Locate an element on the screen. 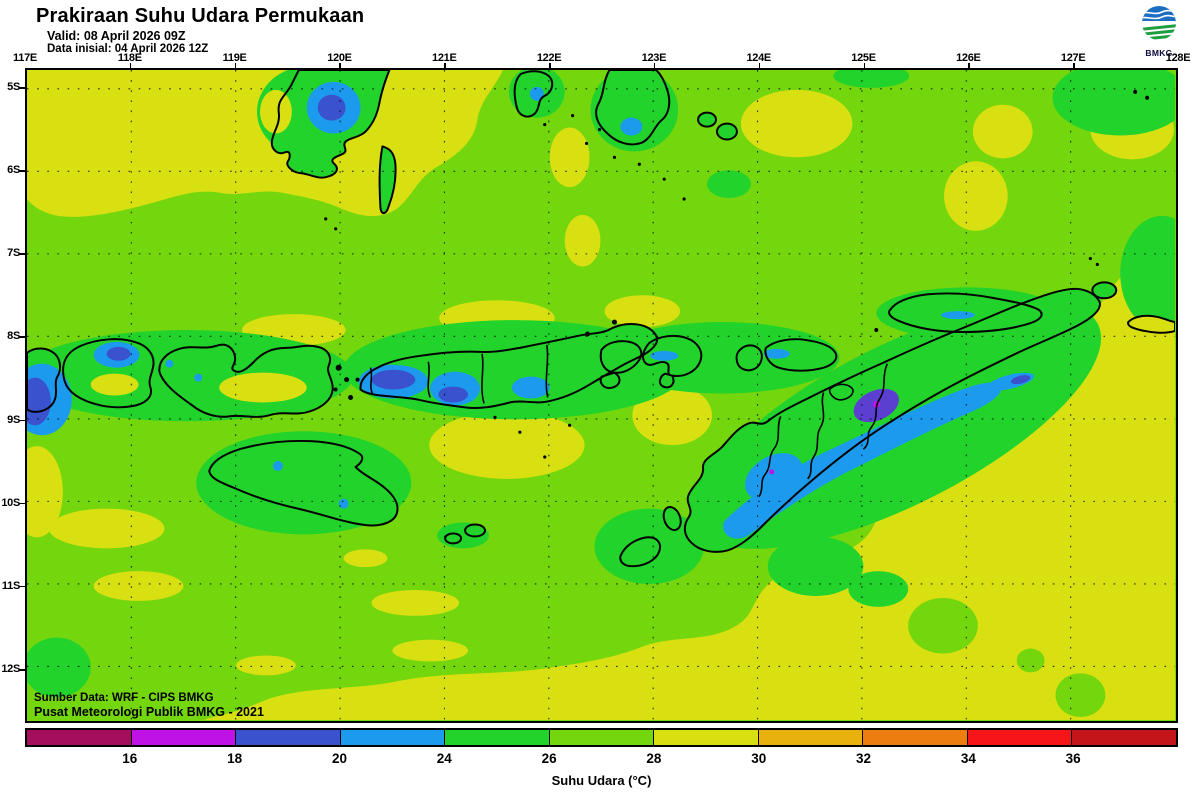 The height and width of the screenshot is (800, 1200). lat-label-7S: 7S is located at coordinates (13, 253).